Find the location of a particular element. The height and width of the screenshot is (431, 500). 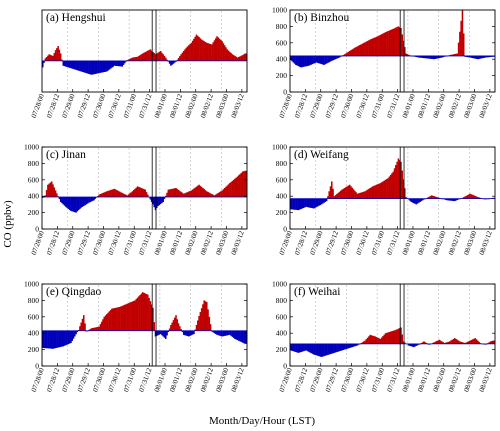

x-tick-label: 08/01/12 is located at coordinates (424, 242).